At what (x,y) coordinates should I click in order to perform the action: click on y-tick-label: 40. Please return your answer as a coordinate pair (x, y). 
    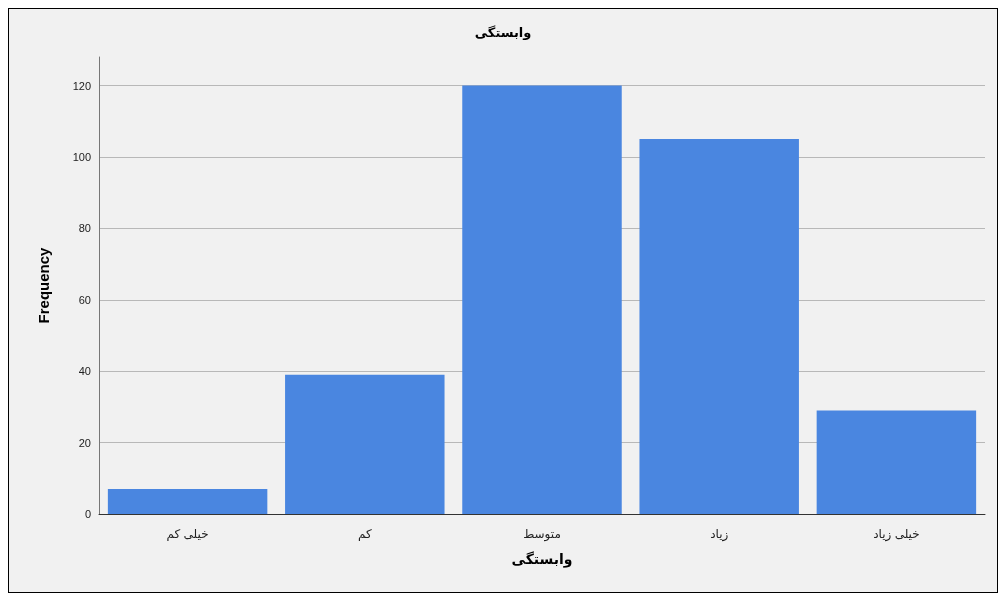
    Looking at the image, I should click on (84, 371).